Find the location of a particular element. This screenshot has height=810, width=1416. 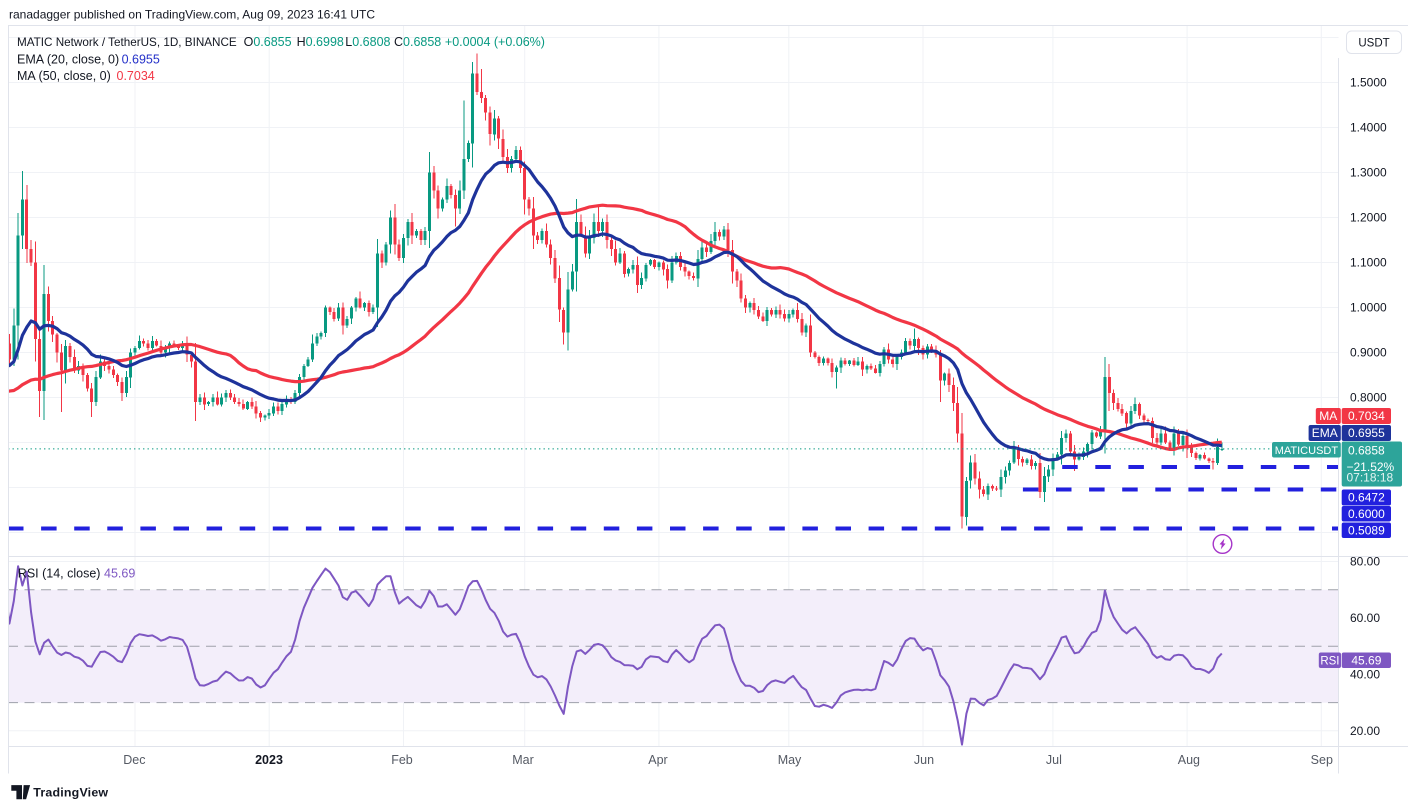

svg-text: MA is located at coordinates (1328, 416).